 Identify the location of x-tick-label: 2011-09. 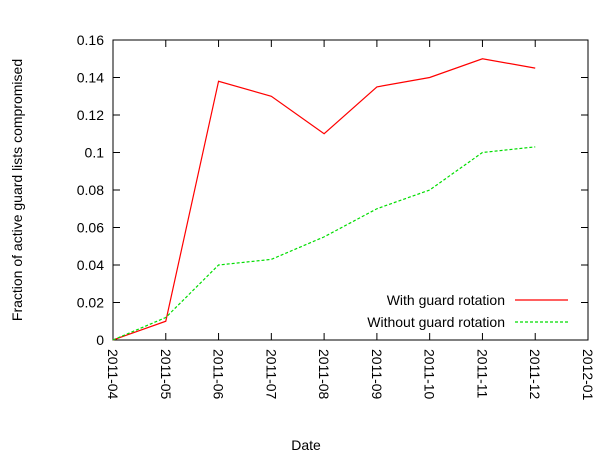
(377, 374).